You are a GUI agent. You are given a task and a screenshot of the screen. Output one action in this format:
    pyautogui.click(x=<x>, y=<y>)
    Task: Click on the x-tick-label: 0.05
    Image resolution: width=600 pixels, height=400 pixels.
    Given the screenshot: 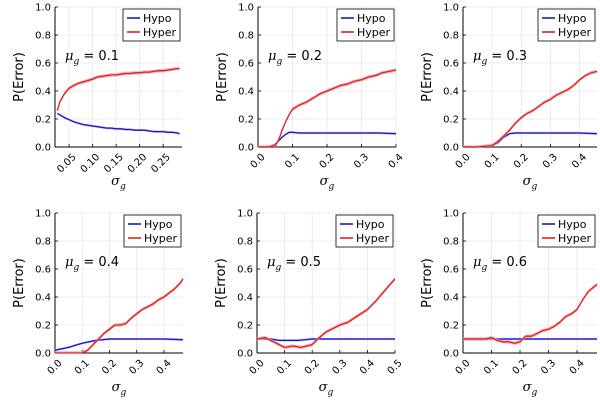 What is the action you would take?
    pyautogui.click(x=67, y=164)
    